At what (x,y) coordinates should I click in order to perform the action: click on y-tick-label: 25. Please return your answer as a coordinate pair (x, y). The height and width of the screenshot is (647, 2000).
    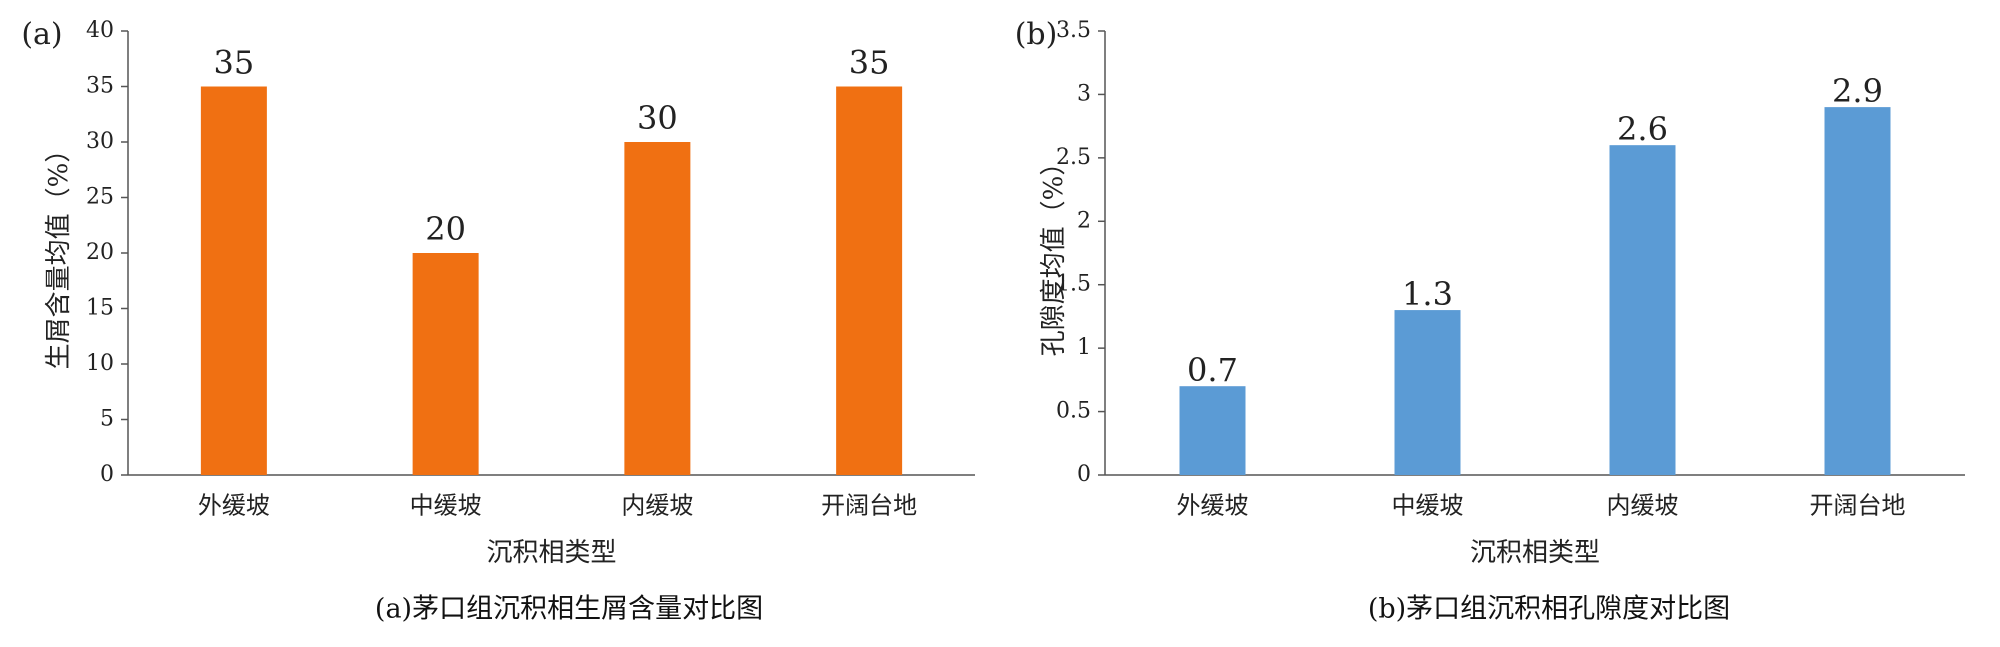
    Looking at the image, I should click on (100, 197).